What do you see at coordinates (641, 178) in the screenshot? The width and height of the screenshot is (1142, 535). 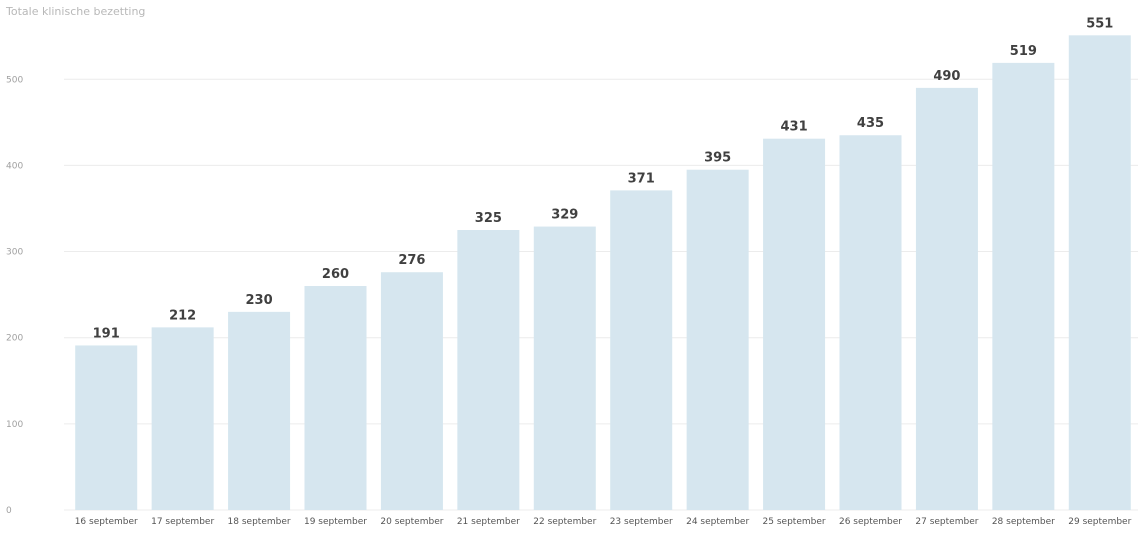 I see `data-label-8: 371` at bounding box center [641, 178].